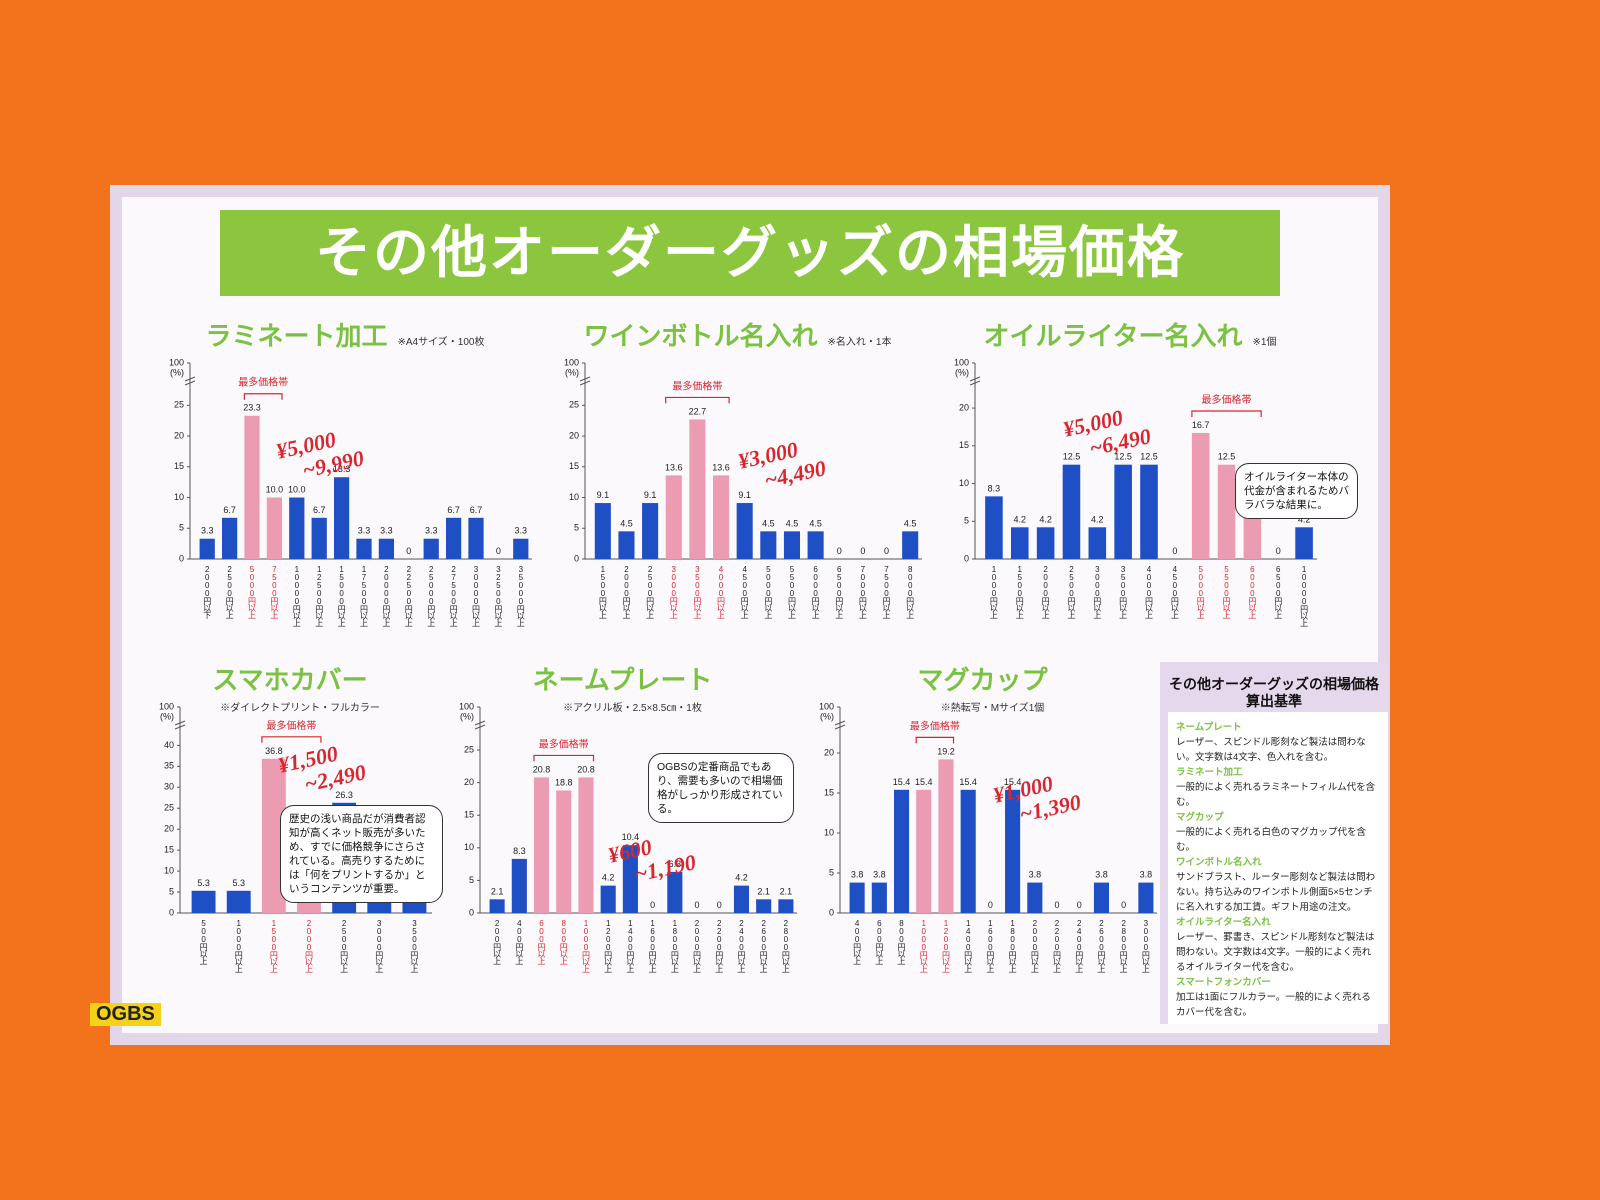 Image resolution: width=1600 pixels, height=1200 pixels. What do you see at coordinates (291, 725) in the screenshot?
I see `band-label: 最多価格帯` at bounding box center [291, 725].